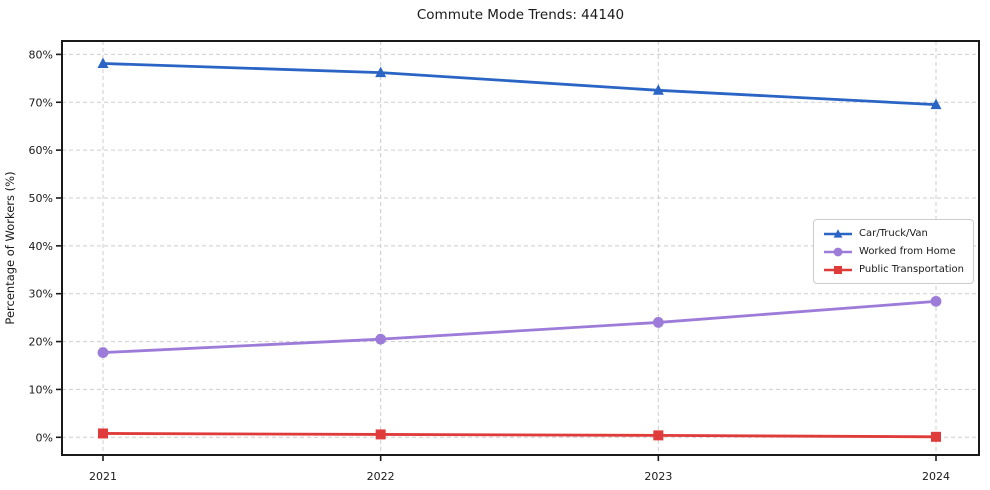 Image resolution: width=990 pixels, height=490 pixels. What do you see at coordinates (520, 15) in the screenshot?
I see `chart-title: Commute Mode Trends: 44140` at bounding box center [520, 15].